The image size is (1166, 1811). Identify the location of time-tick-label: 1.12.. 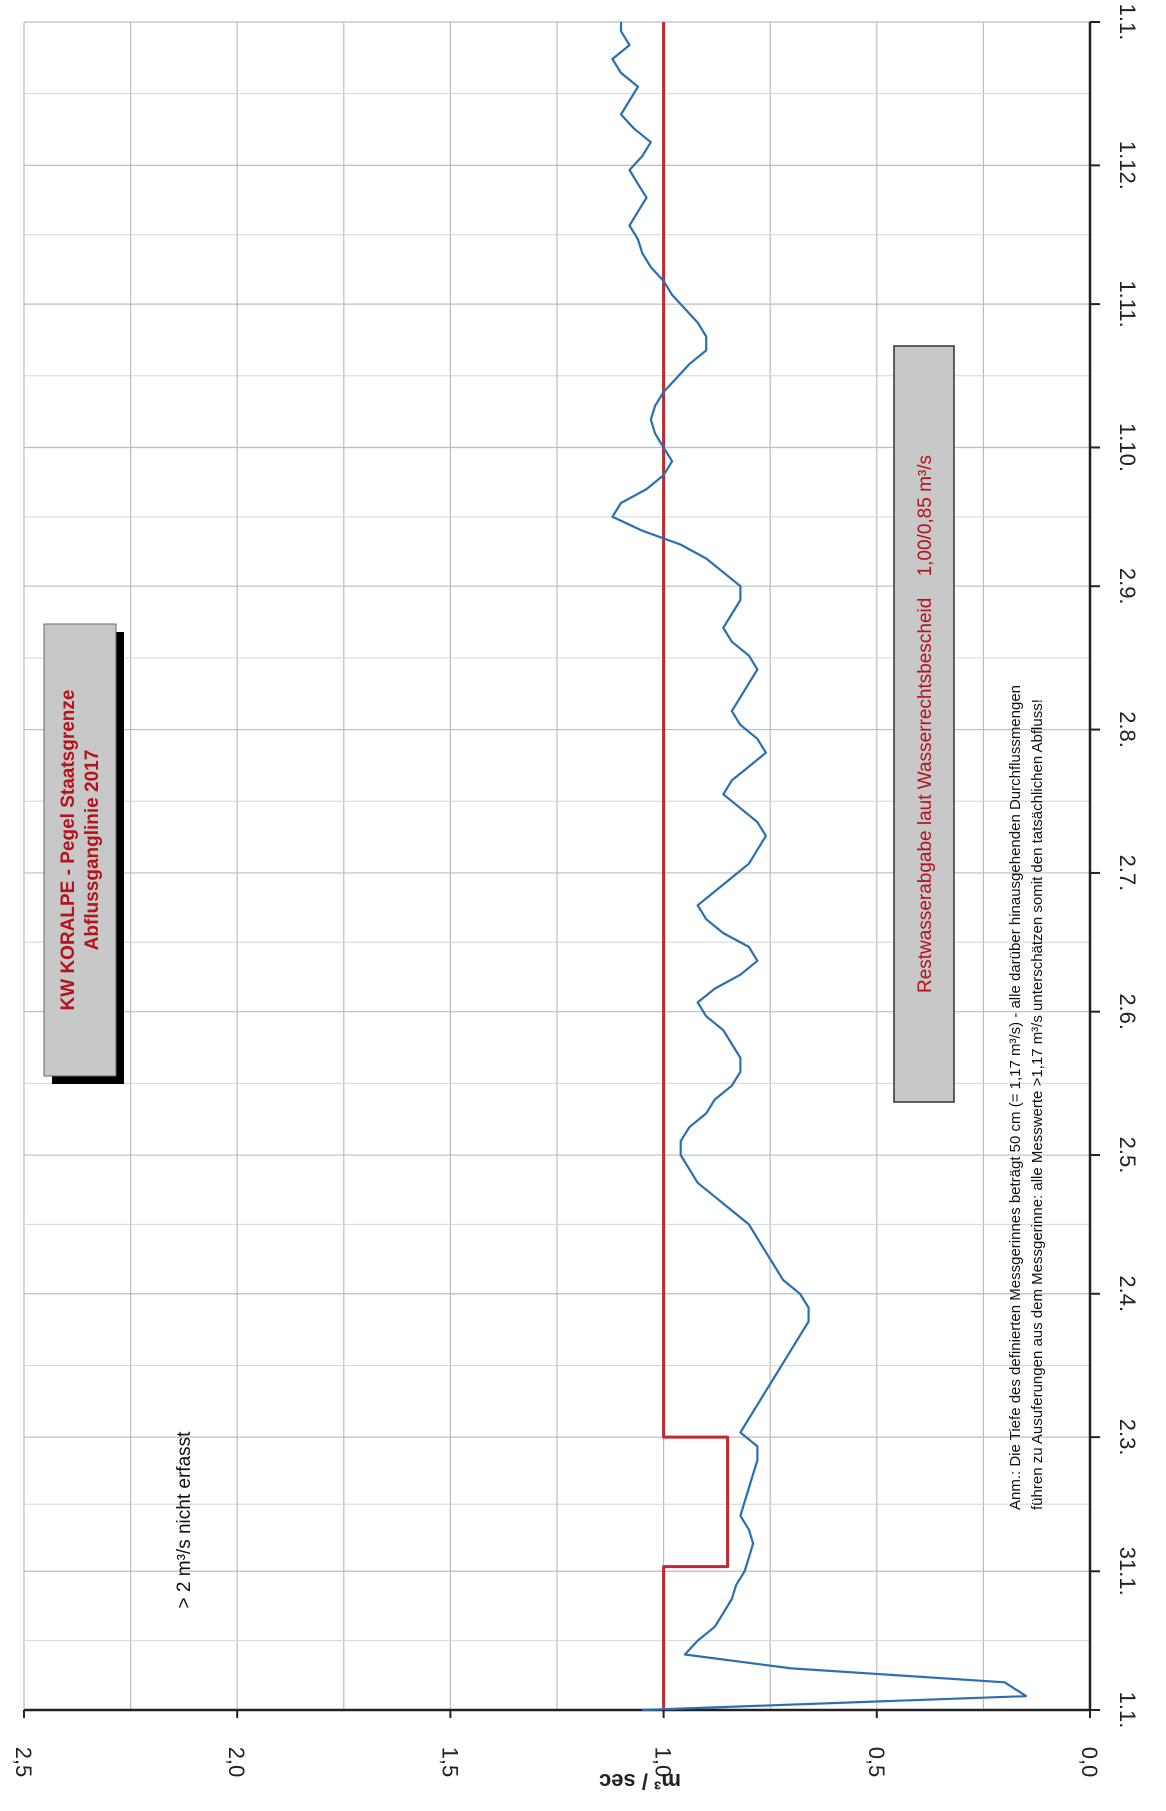
(1127, 165).